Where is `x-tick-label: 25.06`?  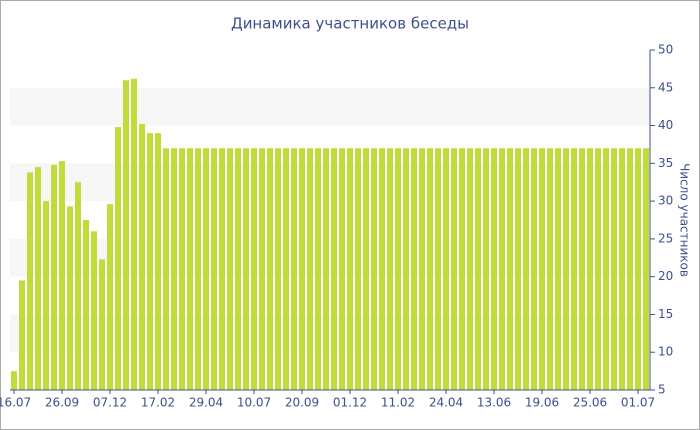
x-tick-label: 25.06 is located at coordinates (590, 403).